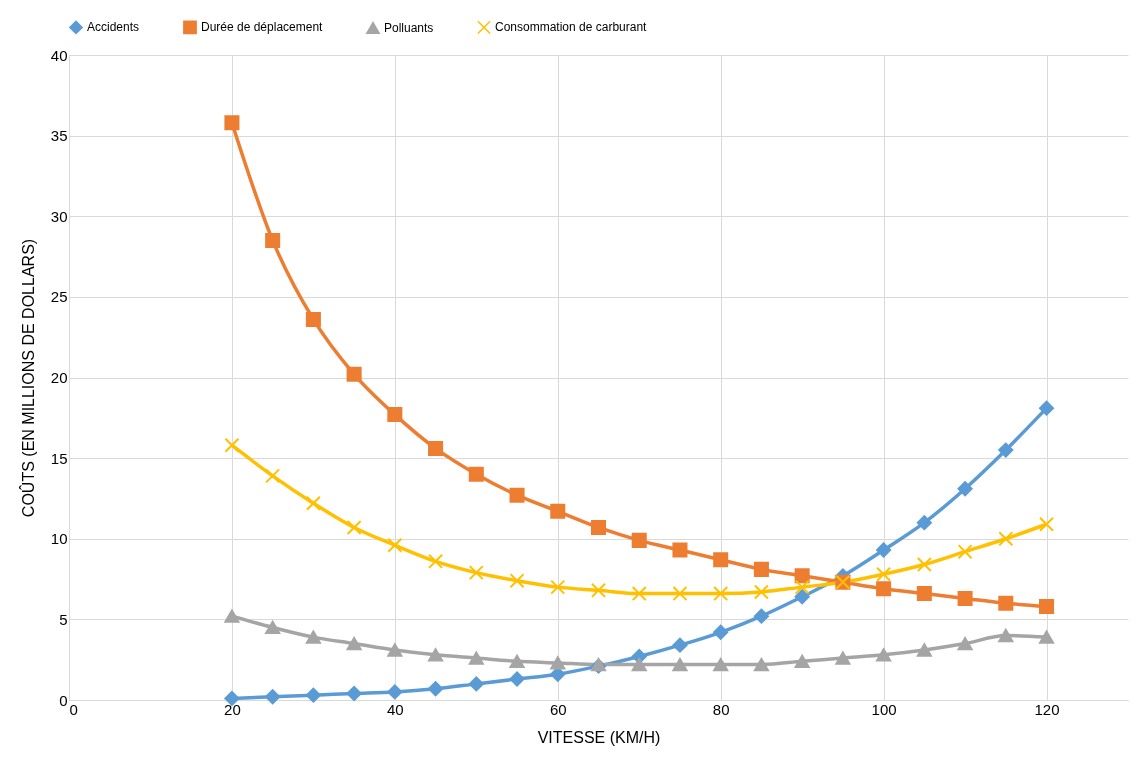 Image resolution: width=1148 pixels, height=765 pixels. Describe the element at coordinates (262, 27) in the screenshot. I see `legend-label: Durée de déplacement` at that location.